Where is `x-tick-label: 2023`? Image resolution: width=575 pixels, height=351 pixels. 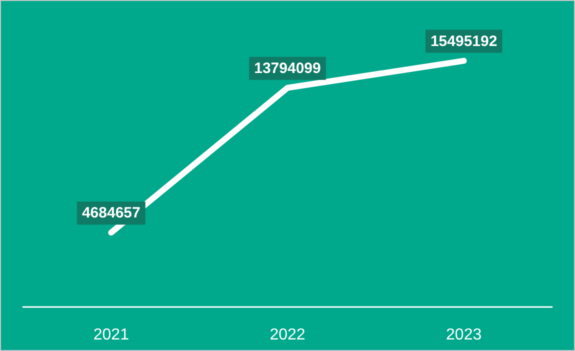 x-tick-label: 2023 is located at coordinates (464, 335).